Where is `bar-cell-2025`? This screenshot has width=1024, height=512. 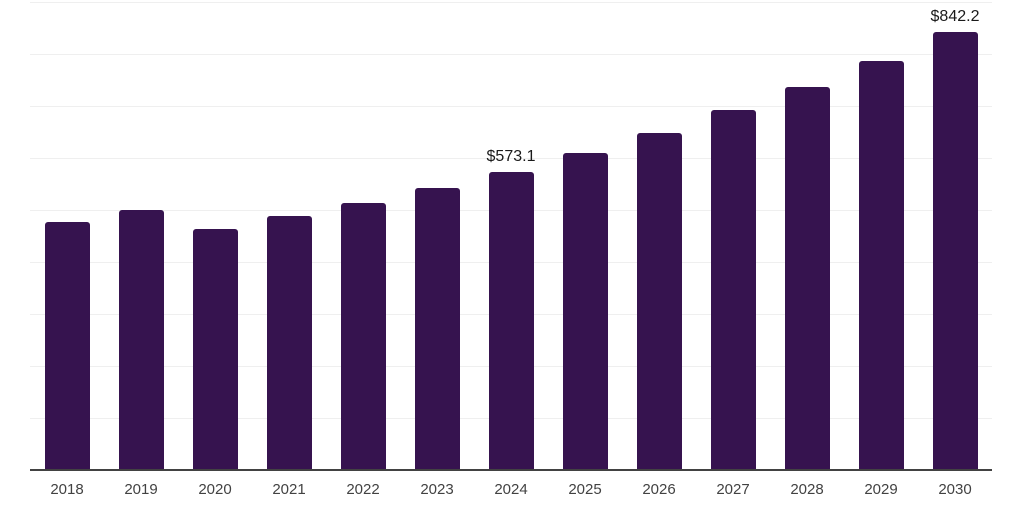
bar-cell-2025 is located at coordinates (585, 236).